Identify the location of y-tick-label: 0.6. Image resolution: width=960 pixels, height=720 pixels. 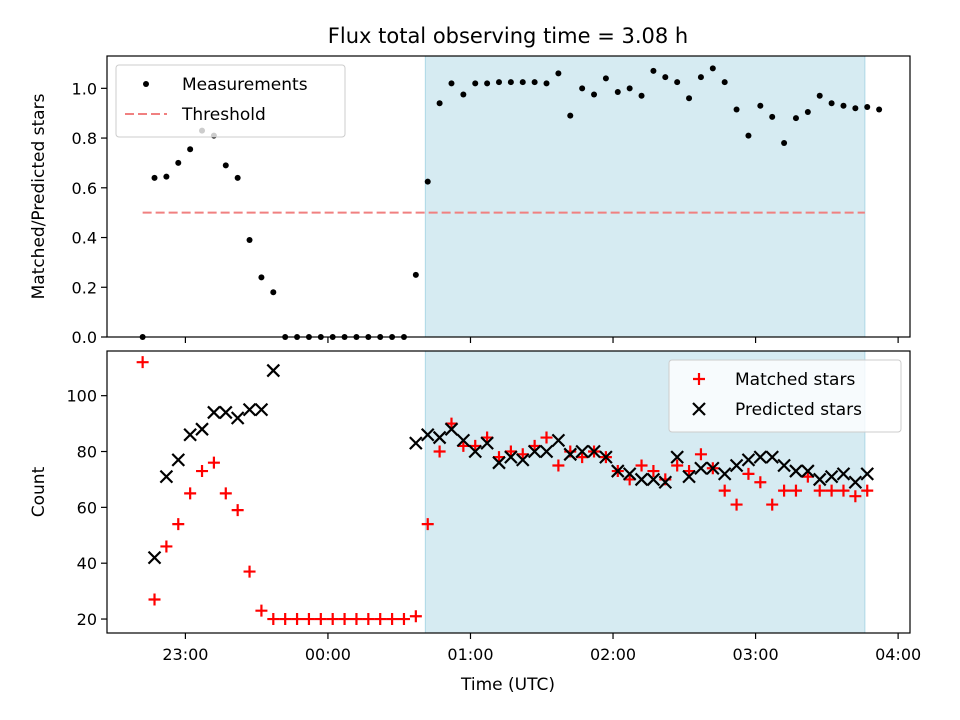
(84, 188).